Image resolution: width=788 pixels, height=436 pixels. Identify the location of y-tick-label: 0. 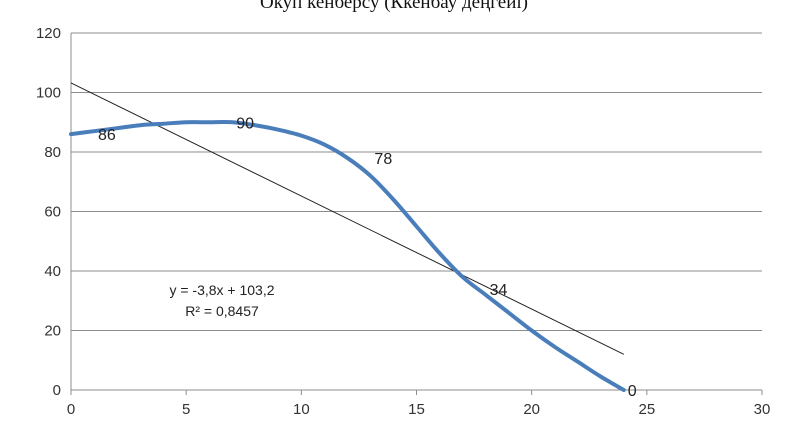
(57, 390).